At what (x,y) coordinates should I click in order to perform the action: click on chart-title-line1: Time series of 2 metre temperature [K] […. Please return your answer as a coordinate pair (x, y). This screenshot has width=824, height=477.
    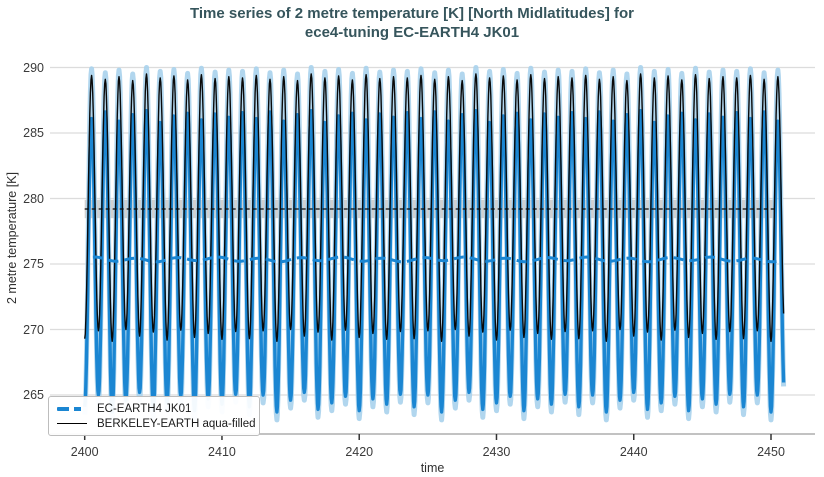
    Looking at the image, I should click on (412, 13).